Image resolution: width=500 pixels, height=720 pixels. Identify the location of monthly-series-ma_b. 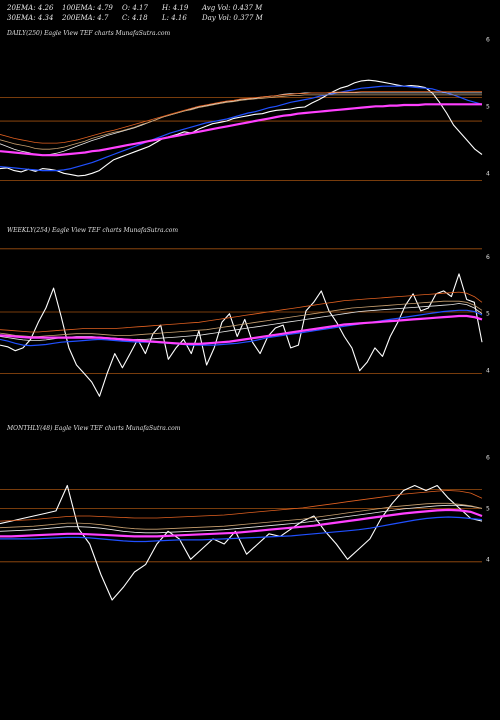
(241, 516).